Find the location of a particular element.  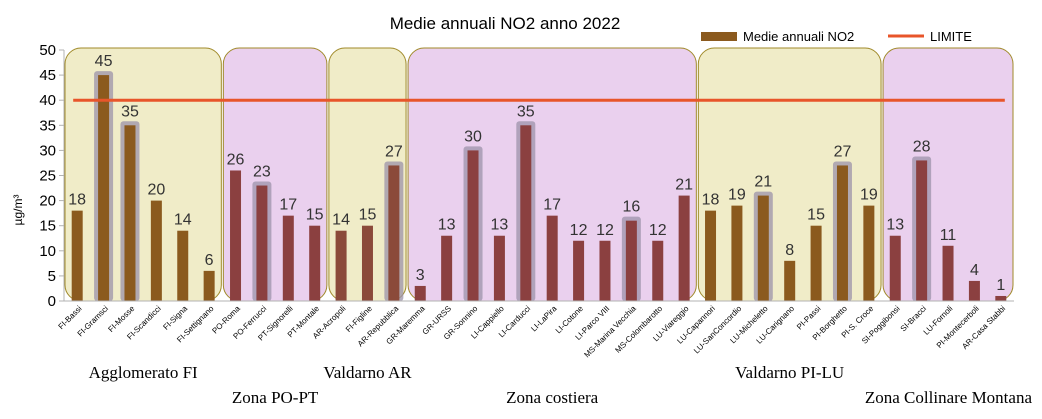

y-tick-label: 25 is located at coordinates (47, 176).